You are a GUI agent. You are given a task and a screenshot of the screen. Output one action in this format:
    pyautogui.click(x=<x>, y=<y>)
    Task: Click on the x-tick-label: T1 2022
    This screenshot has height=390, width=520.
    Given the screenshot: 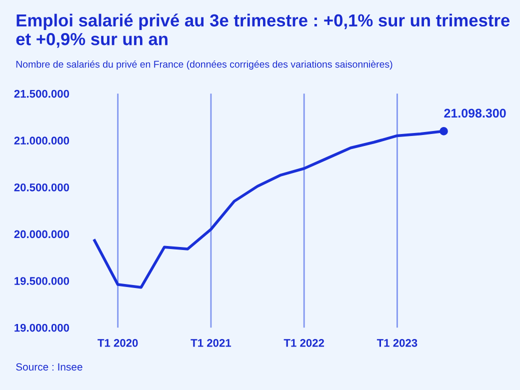 What is the action you would take?
    pyautogui.click(x=304, y=343)
    